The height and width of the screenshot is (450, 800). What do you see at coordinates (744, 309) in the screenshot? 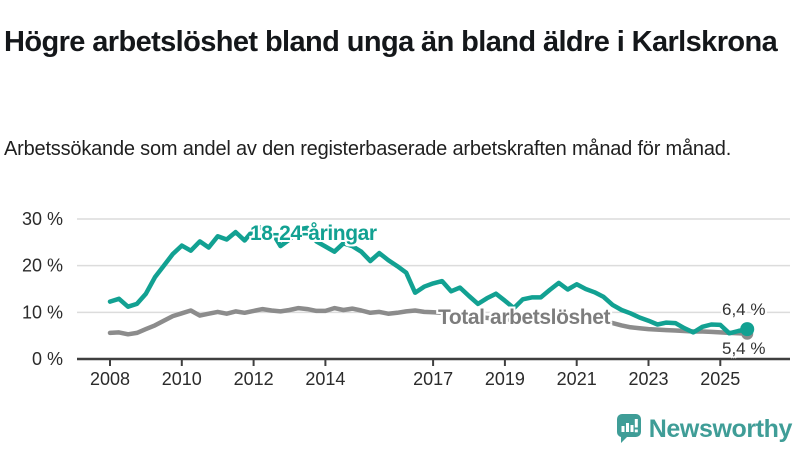
I see `end-value-label-young: 6,4 %` at bounding box center [744, 309].